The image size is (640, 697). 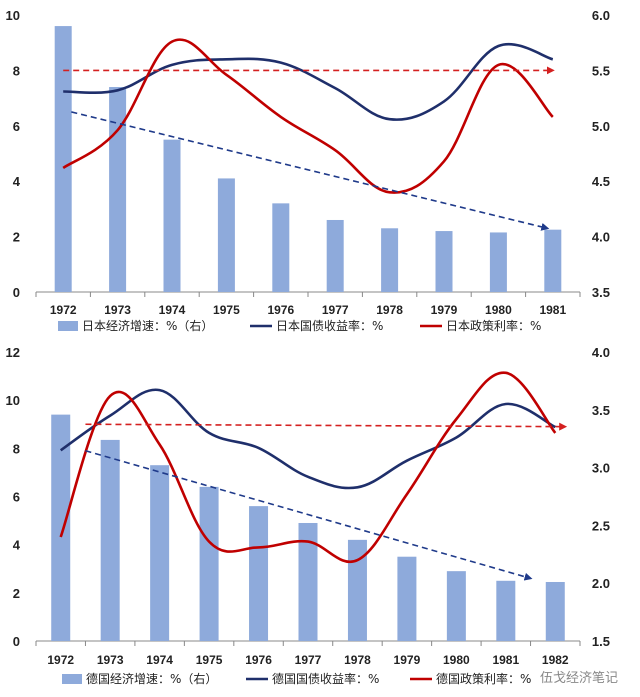 I want to click on right-tick-label: 2.5, so click(x=601, y=525).